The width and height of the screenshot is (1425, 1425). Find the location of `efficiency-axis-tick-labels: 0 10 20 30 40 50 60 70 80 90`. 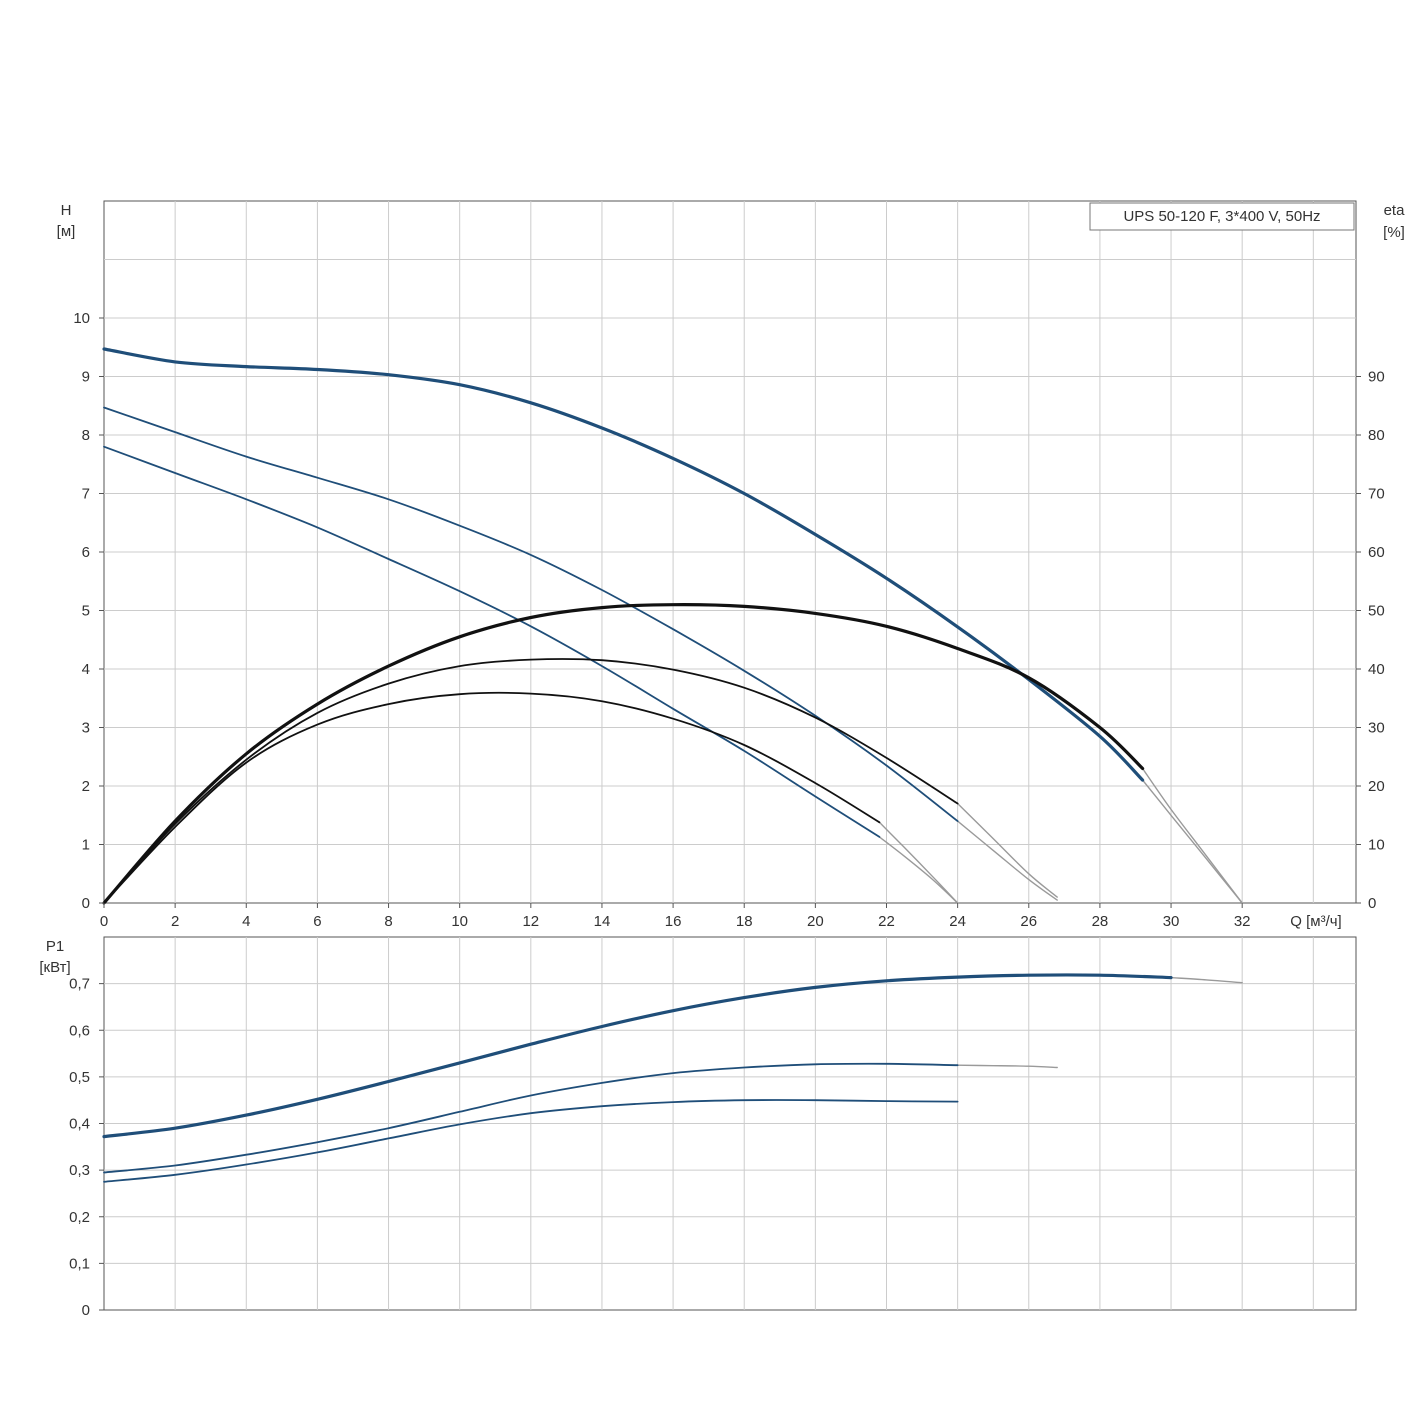

efficiency-axis-tick-labels: 0 10 20 30 40 50 60 70 80 90 is located at coordinates (1370, 640).